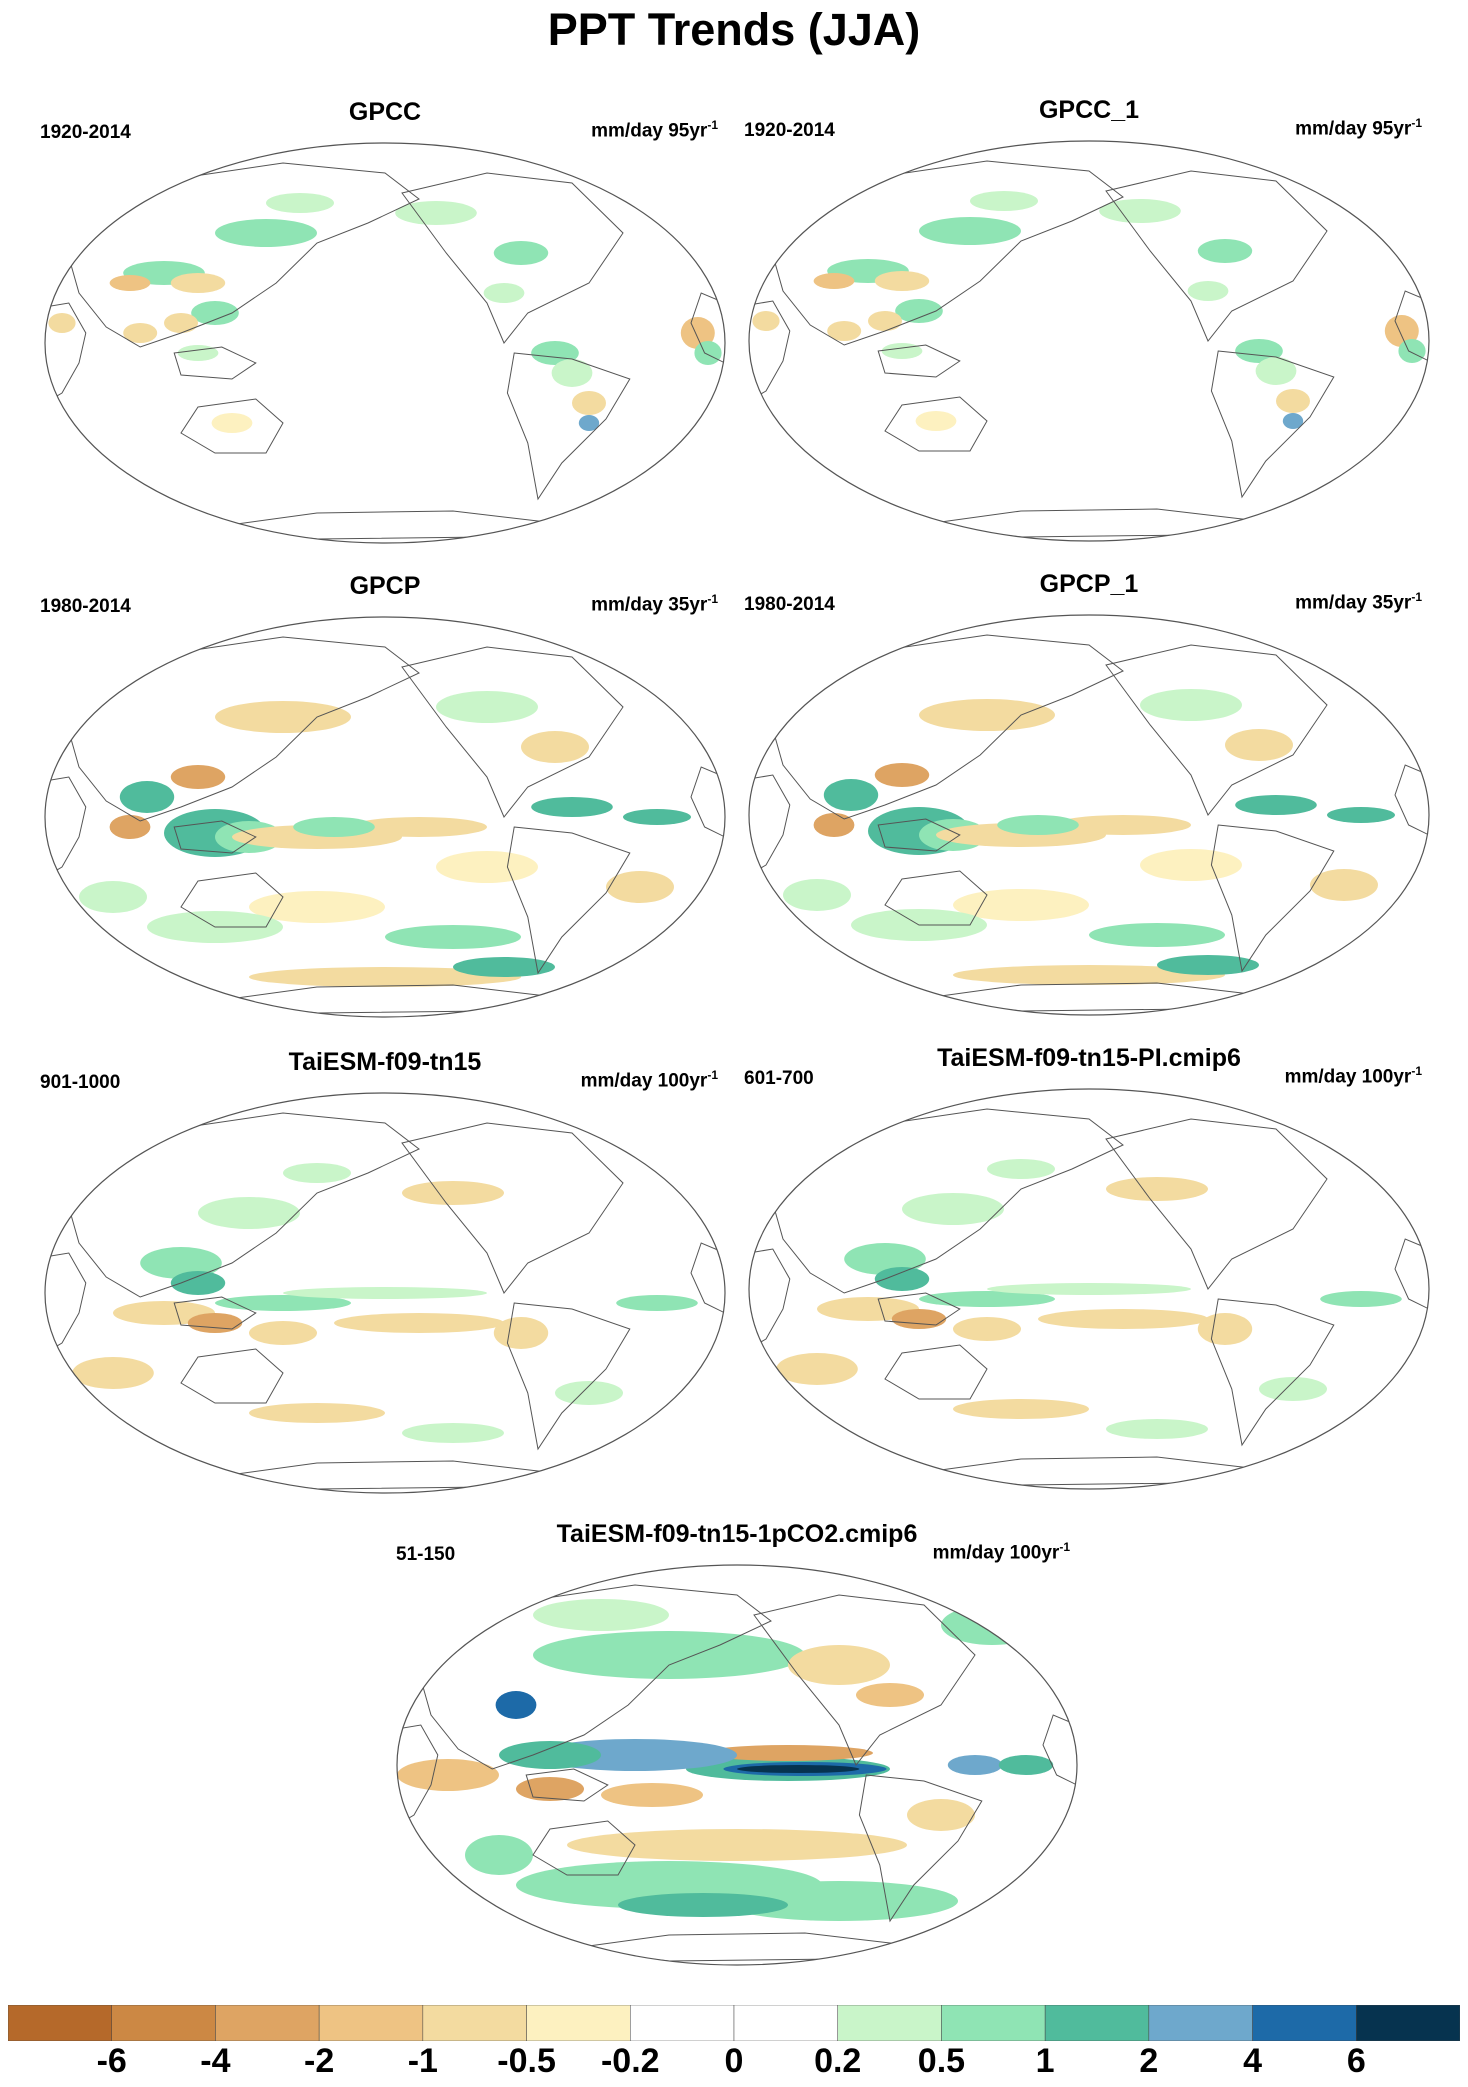 The height and width of the screenshot is (2087, 1468). I want to click on colorbar-tick-label: -6, so click(111, 2061).